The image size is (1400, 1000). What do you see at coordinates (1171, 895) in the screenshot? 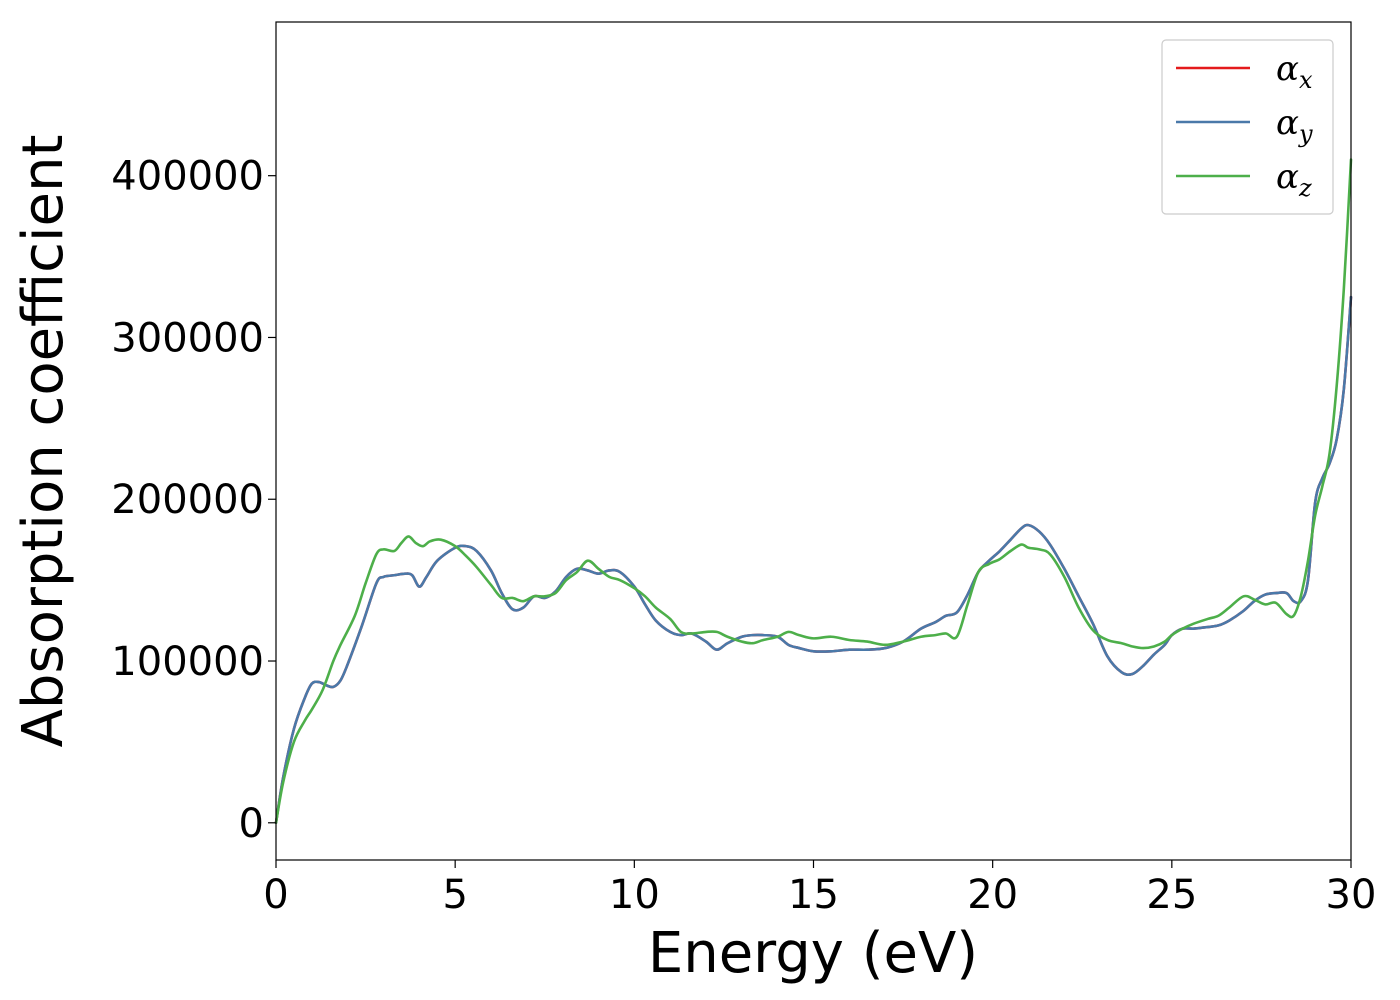
I see `x-tick-label: 25` at bounding box center [1171, 895].